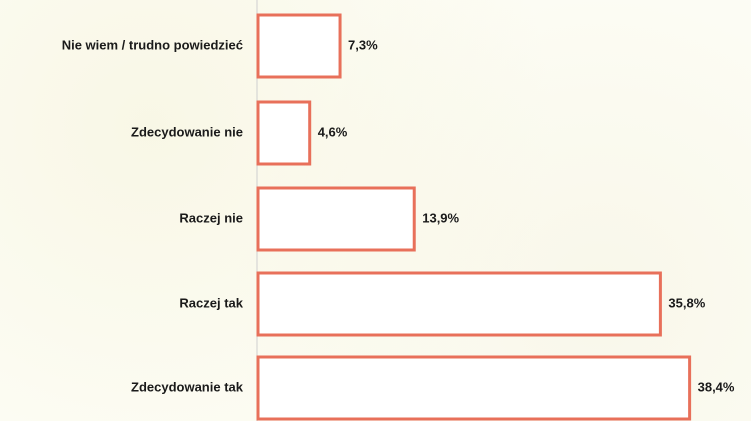 The height and width of the screenshot is (421, 751). Describe the element at coordinates (333, 131) in the screenshot. I see `value-label-2: 4,6%` at that location.